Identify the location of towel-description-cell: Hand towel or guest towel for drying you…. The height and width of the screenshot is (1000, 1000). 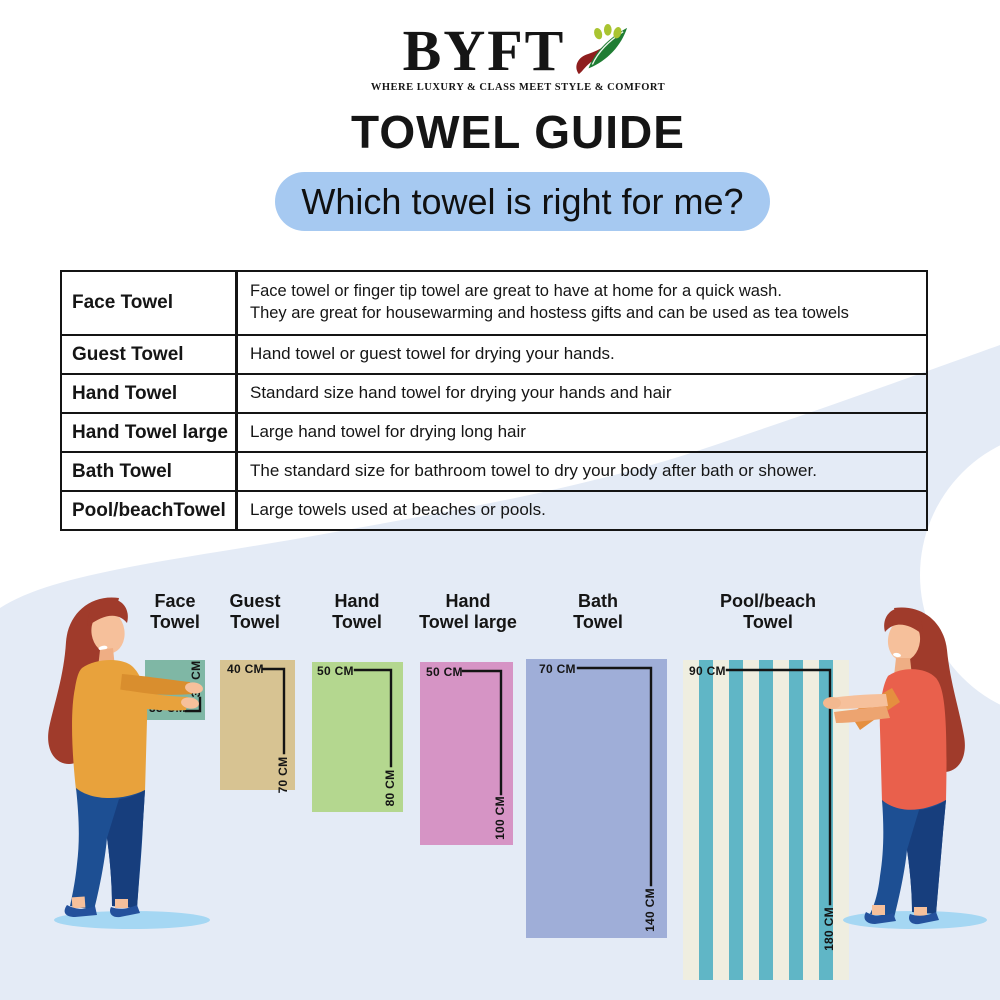
(432, 354).